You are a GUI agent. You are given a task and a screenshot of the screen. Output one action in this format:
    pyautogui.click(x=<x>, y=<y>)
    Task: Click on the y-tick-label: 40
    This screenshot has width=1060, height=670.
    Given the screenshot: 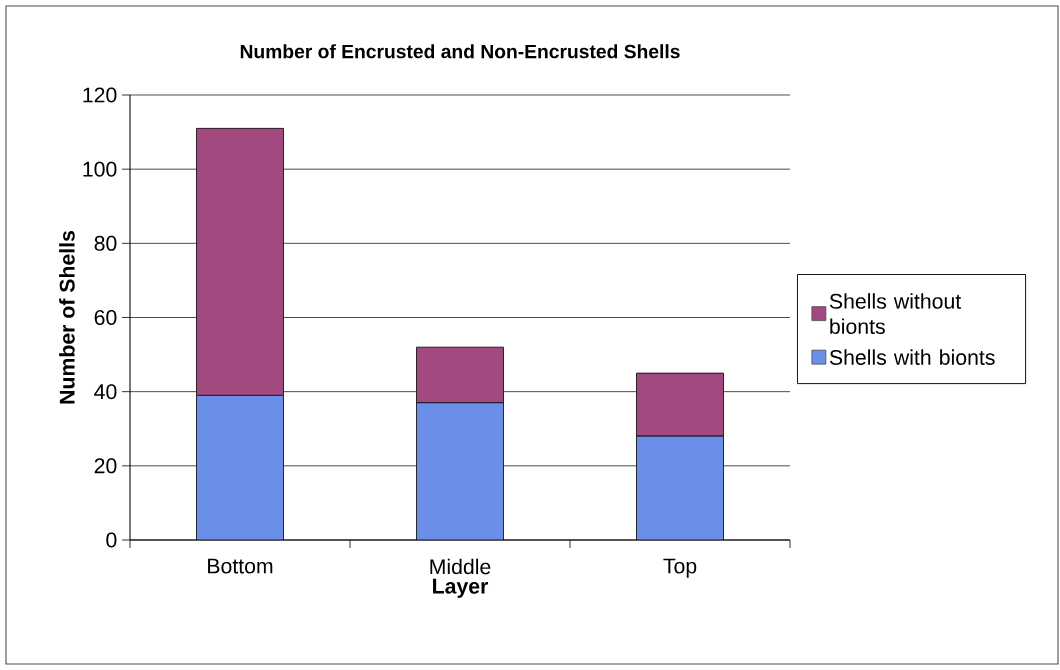 What is the action you would take?
    pyautogui.click(x=105, y=392)
    